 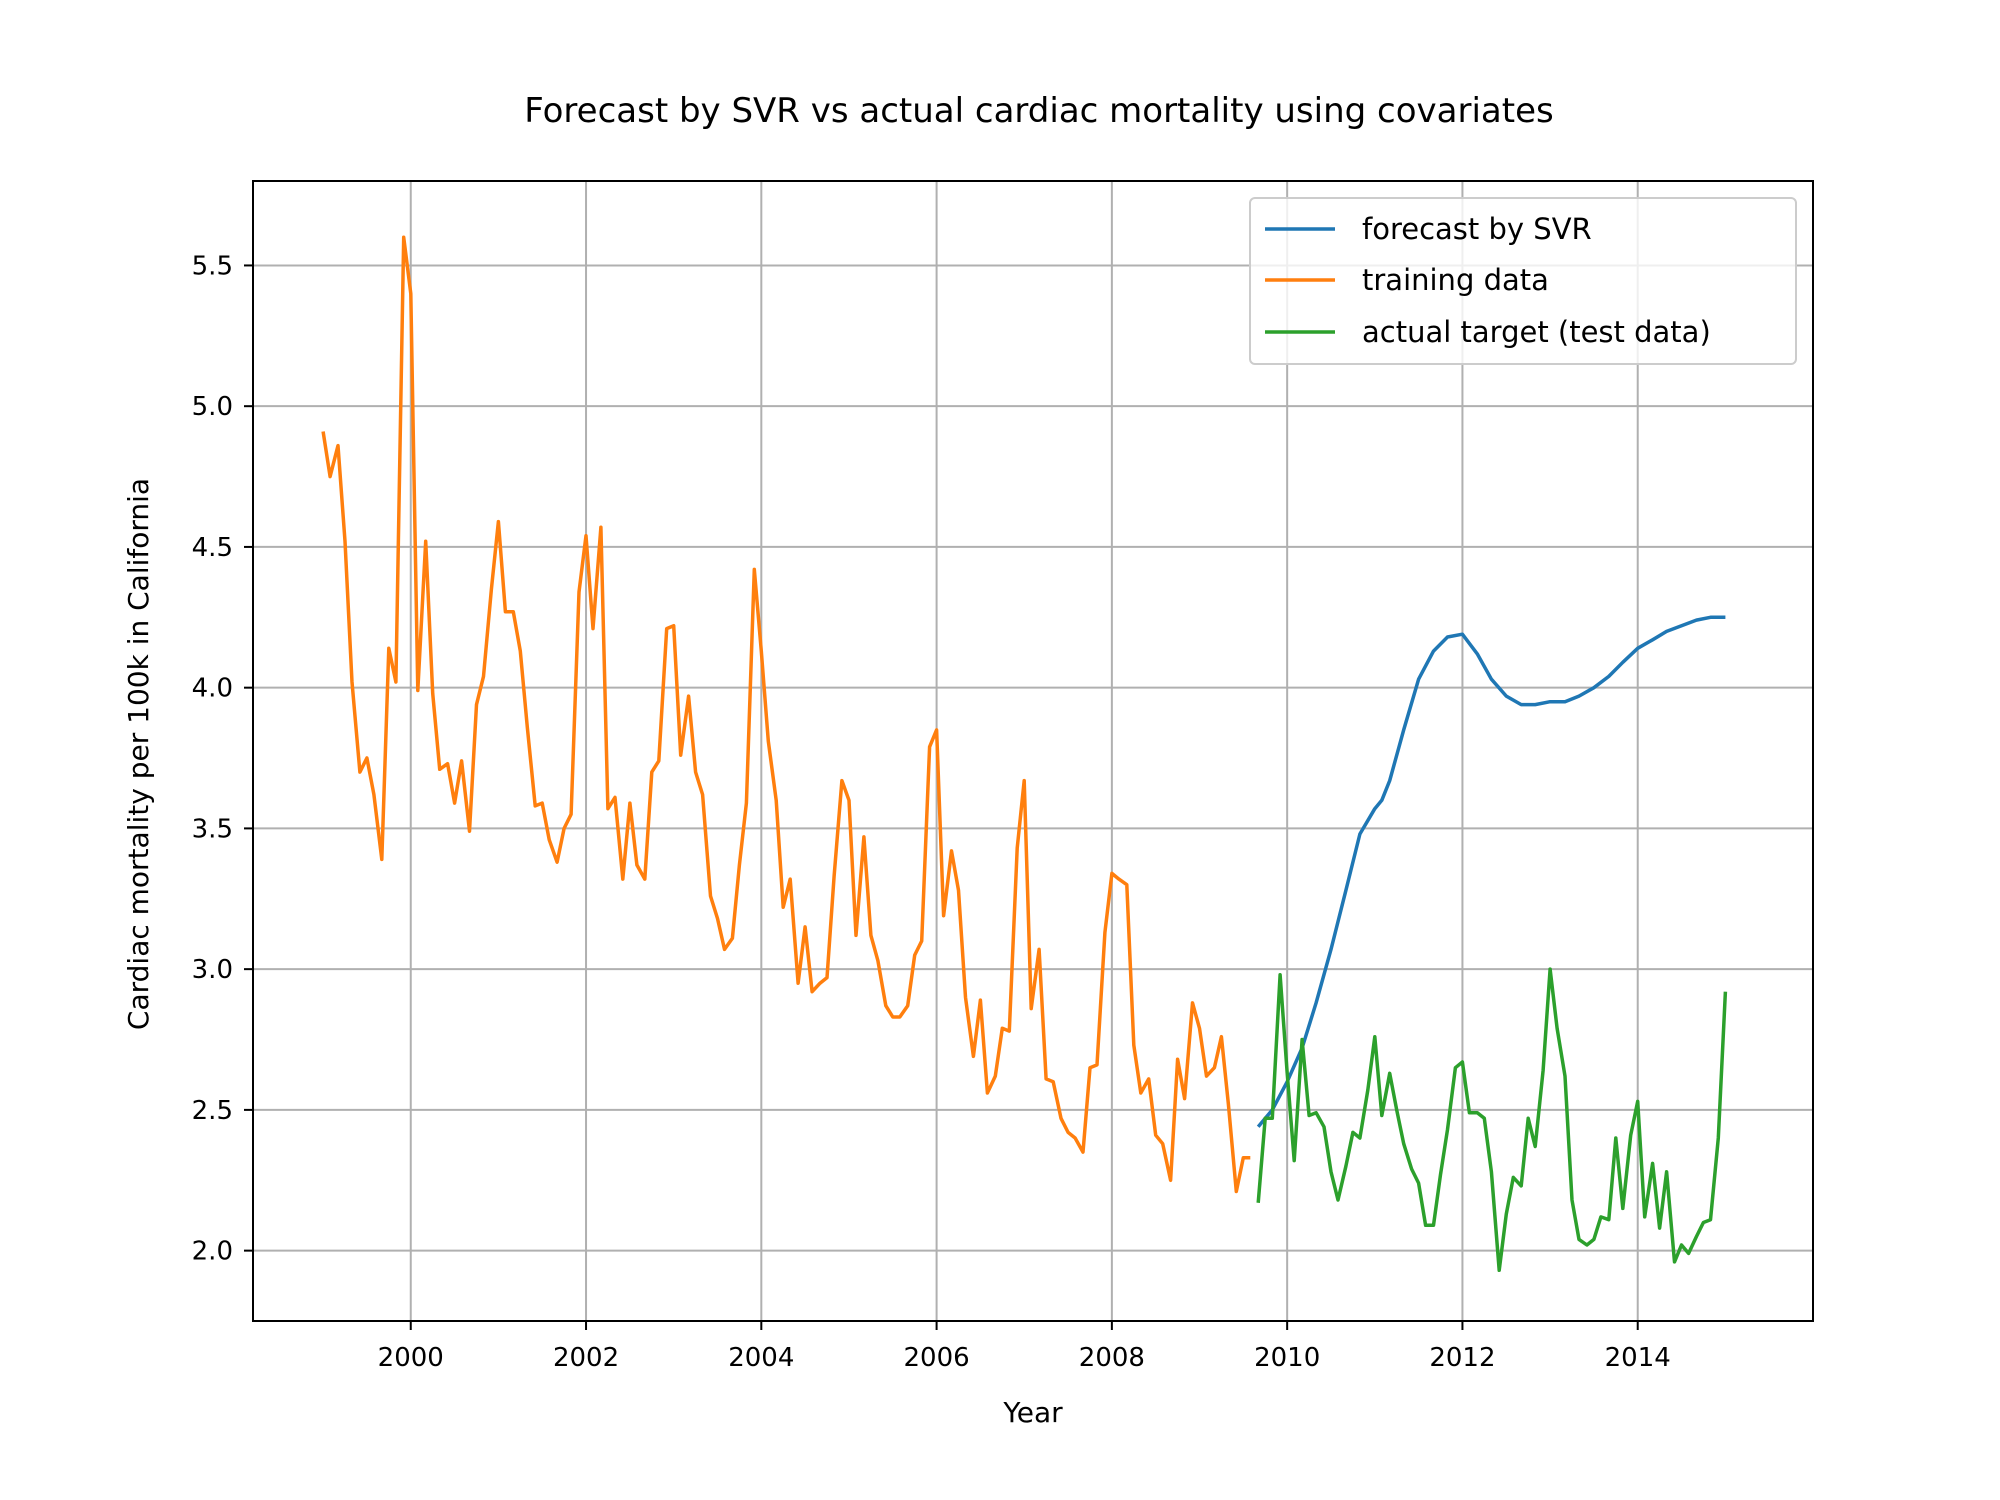 What do you see at coordinates (212, 970) in the screenshot?
I see `y-tick-label: 3.0` at bounding box center [212, 970].